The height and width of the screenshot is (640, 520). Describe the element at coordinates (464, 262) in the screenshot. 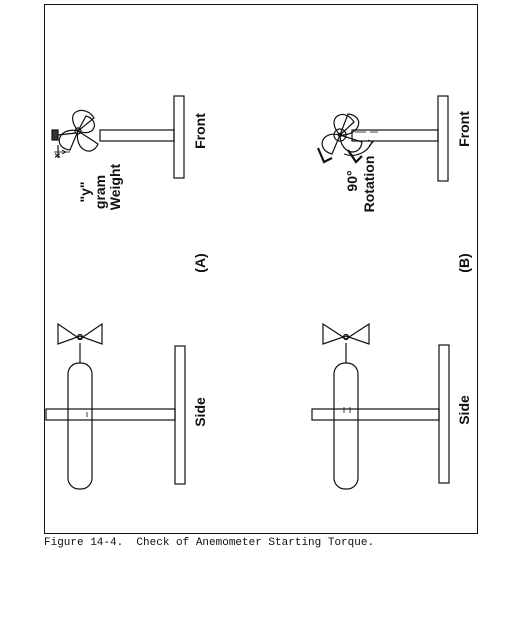

I see `panel-b-label: (B)` at that location.